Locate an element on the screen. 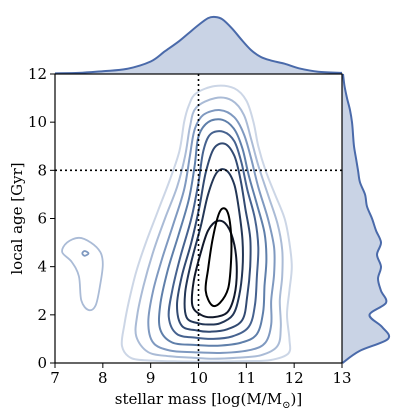 Image resolution: width=415 pixels, height=415 pixels. y-axis-label: local age [Gyr] is located at coordinates (17, 218).